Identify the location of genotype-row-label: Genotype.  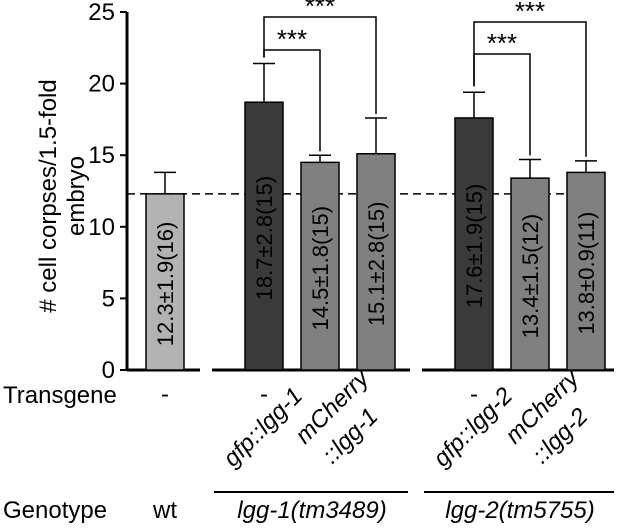
(55, 510).